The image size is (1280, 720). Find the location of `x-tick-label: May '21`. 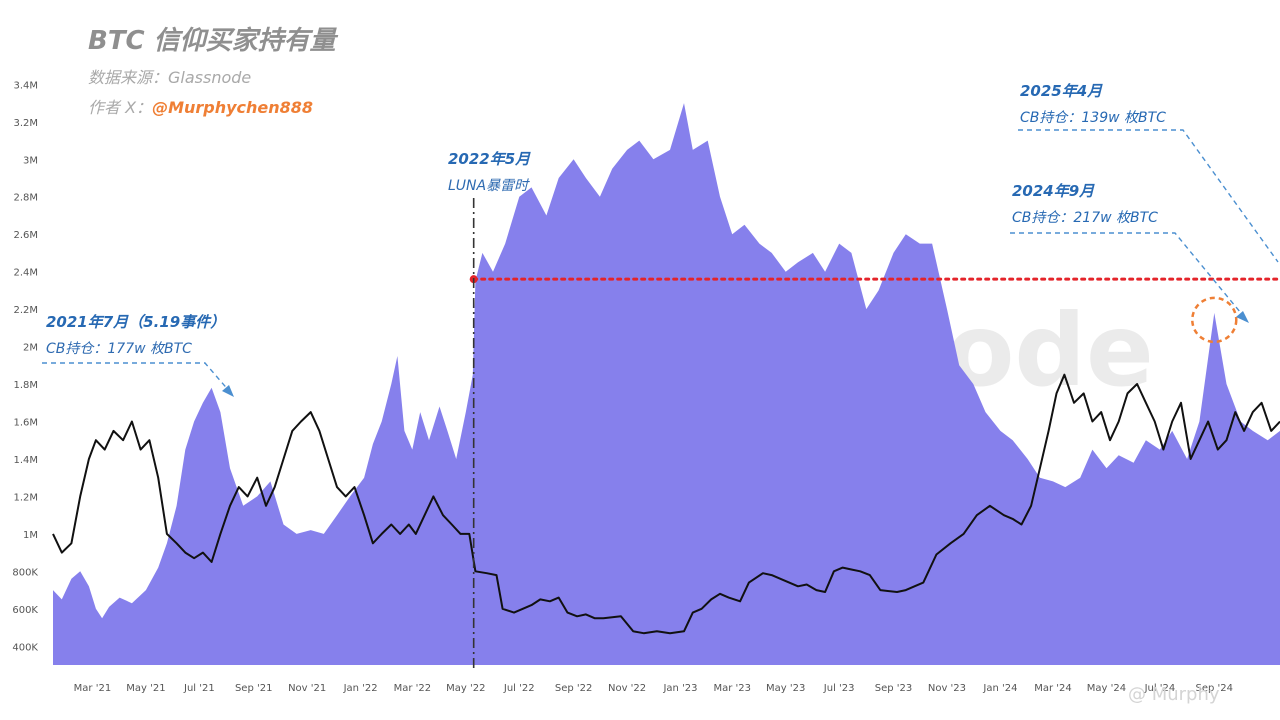

x-tick-label: May '21 is located at coordinates (145, 688).